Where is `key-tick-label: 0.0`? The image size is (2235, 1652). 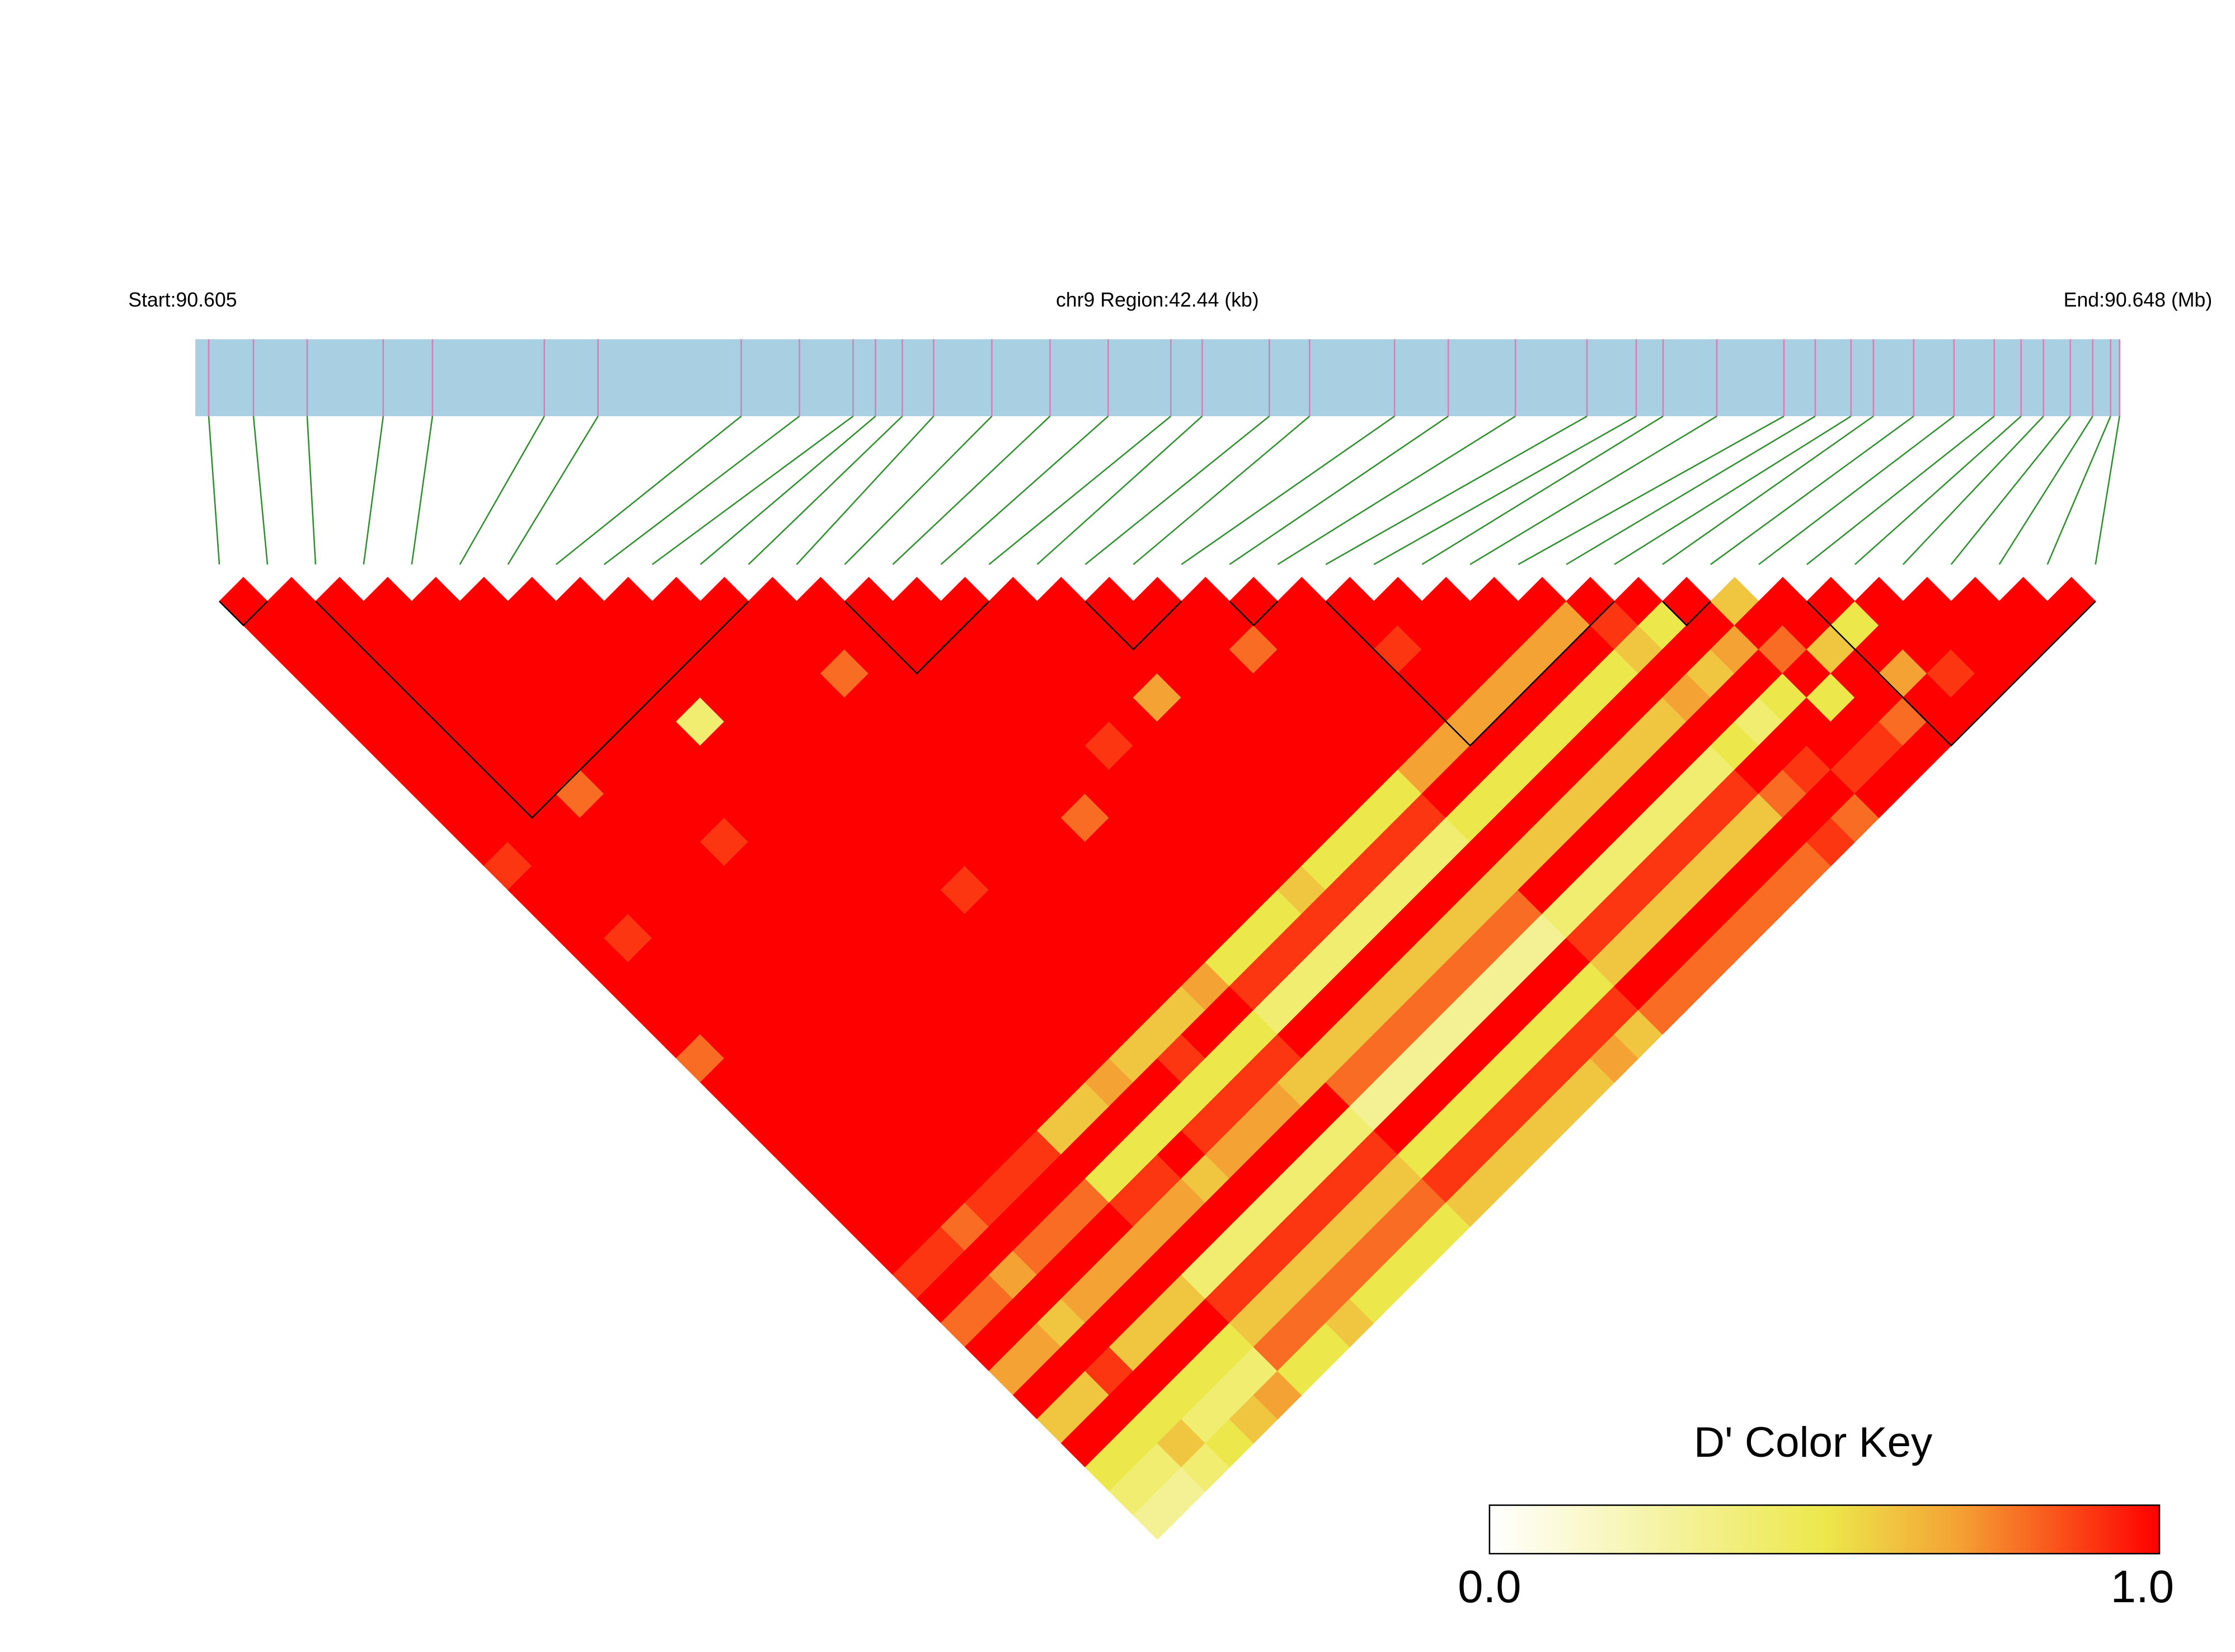
key-tick-label: 0.0 is located at coordinates (1489, 1587).